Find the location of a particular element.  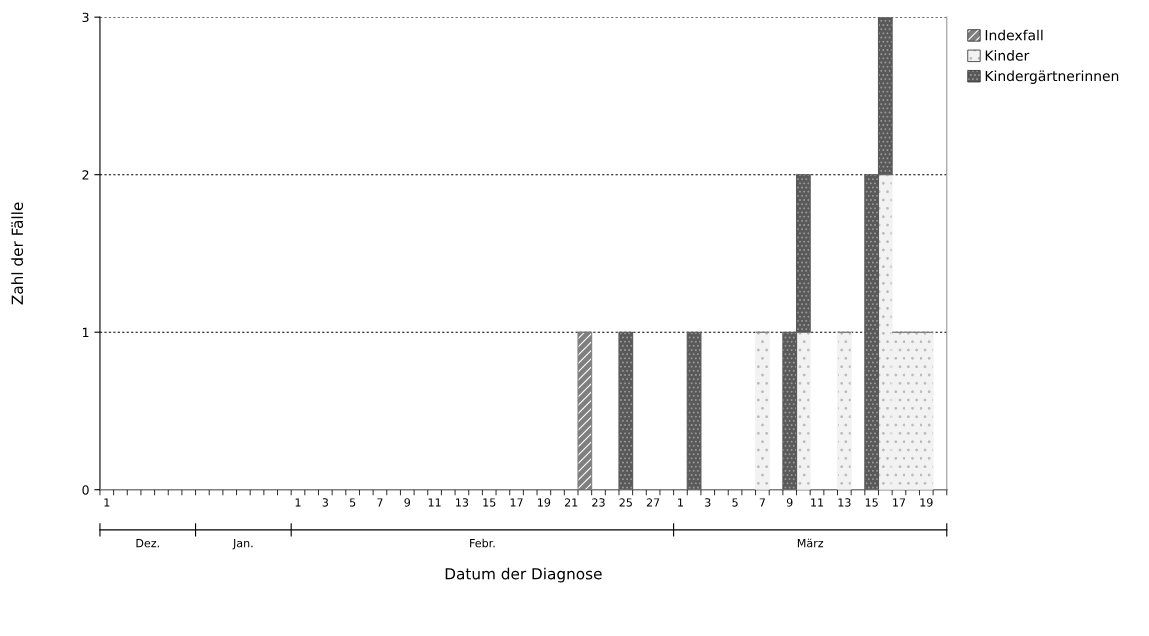

x-tick-label: 25 is located at coordinates (625, 502).